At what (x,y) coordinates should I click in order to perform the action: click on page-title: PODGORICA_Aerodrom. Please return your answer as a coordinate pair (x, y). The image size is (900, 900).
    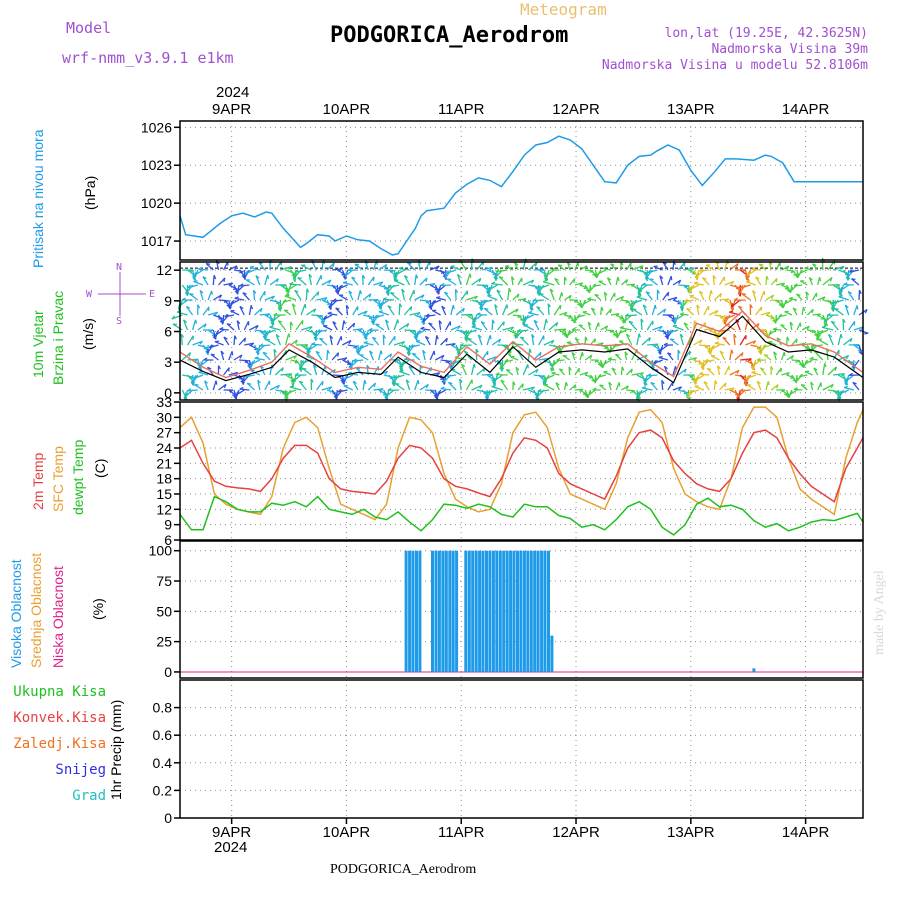
    Looking at the image, I should click on (449, 35).